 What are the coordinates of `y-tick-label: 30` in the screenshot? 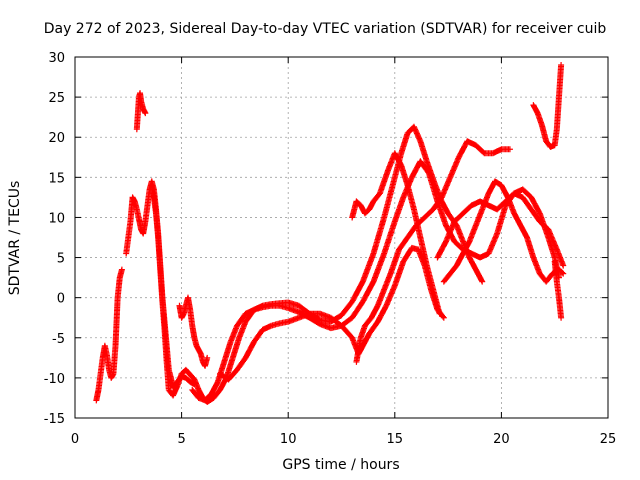 It's located at (56, 58).